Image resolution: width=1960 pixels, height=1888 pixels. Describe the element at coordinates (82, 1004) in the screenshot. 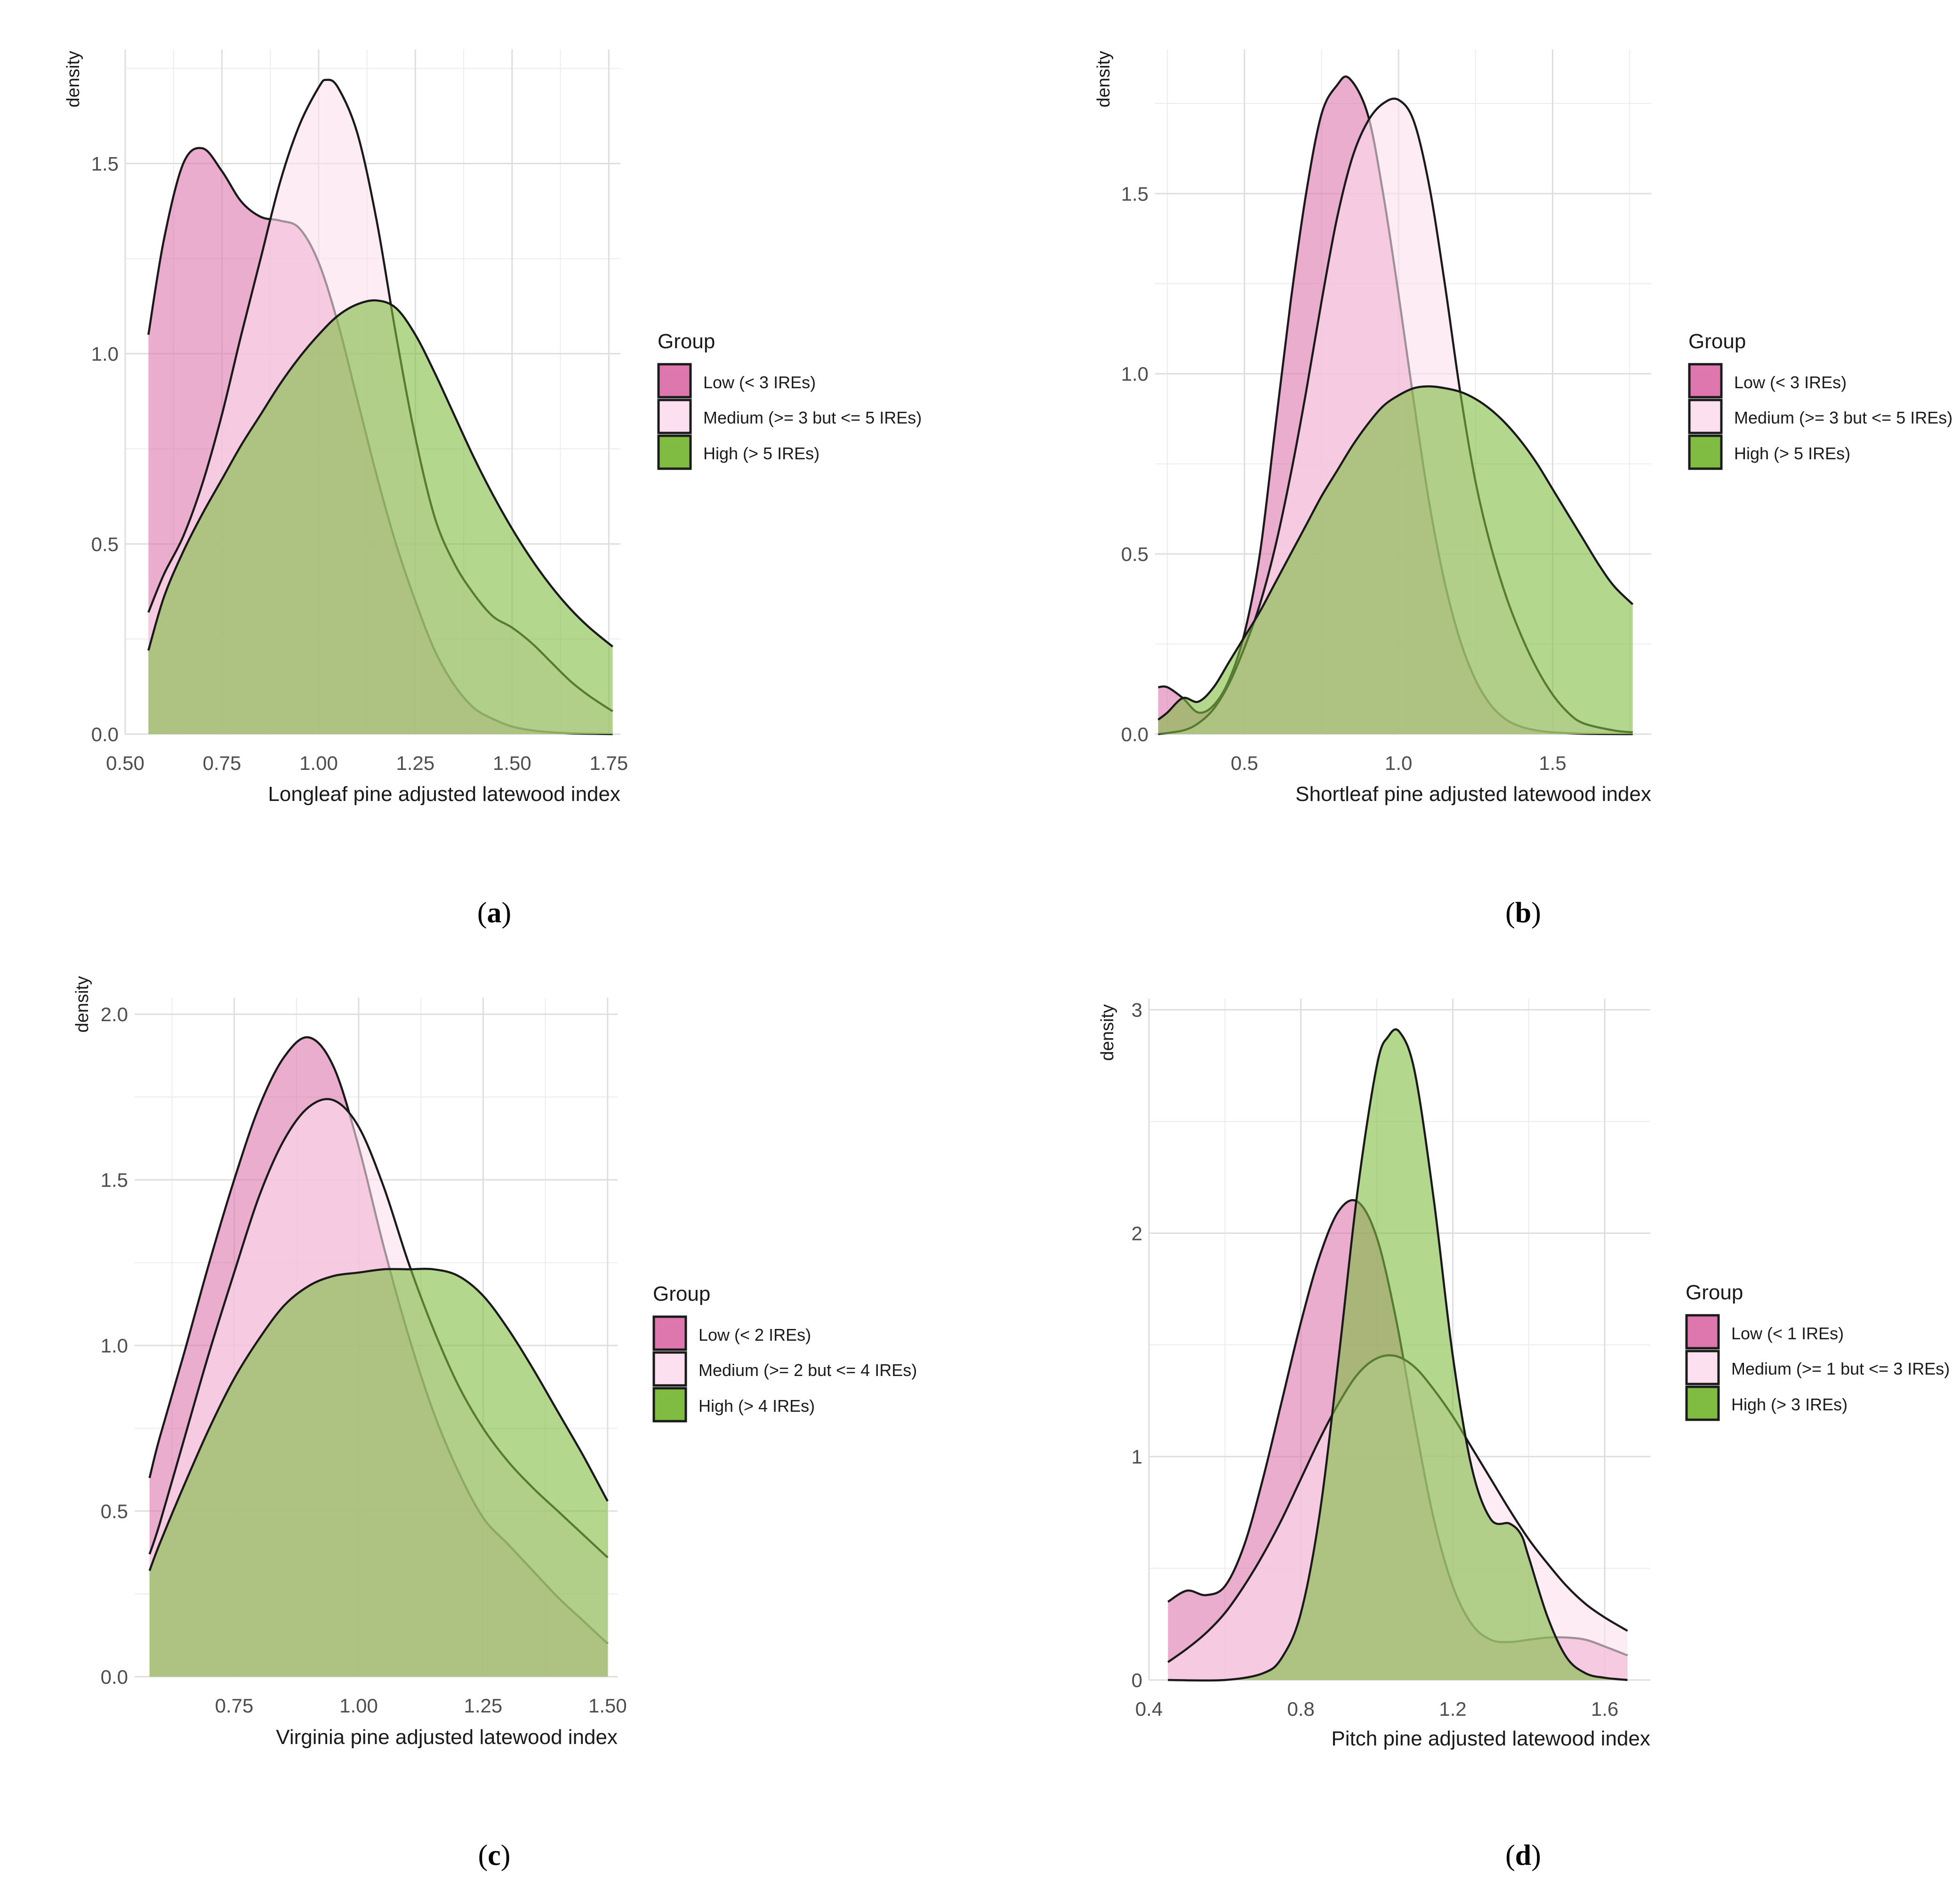

I see `panel-c-y-axis-title: density` at that location.